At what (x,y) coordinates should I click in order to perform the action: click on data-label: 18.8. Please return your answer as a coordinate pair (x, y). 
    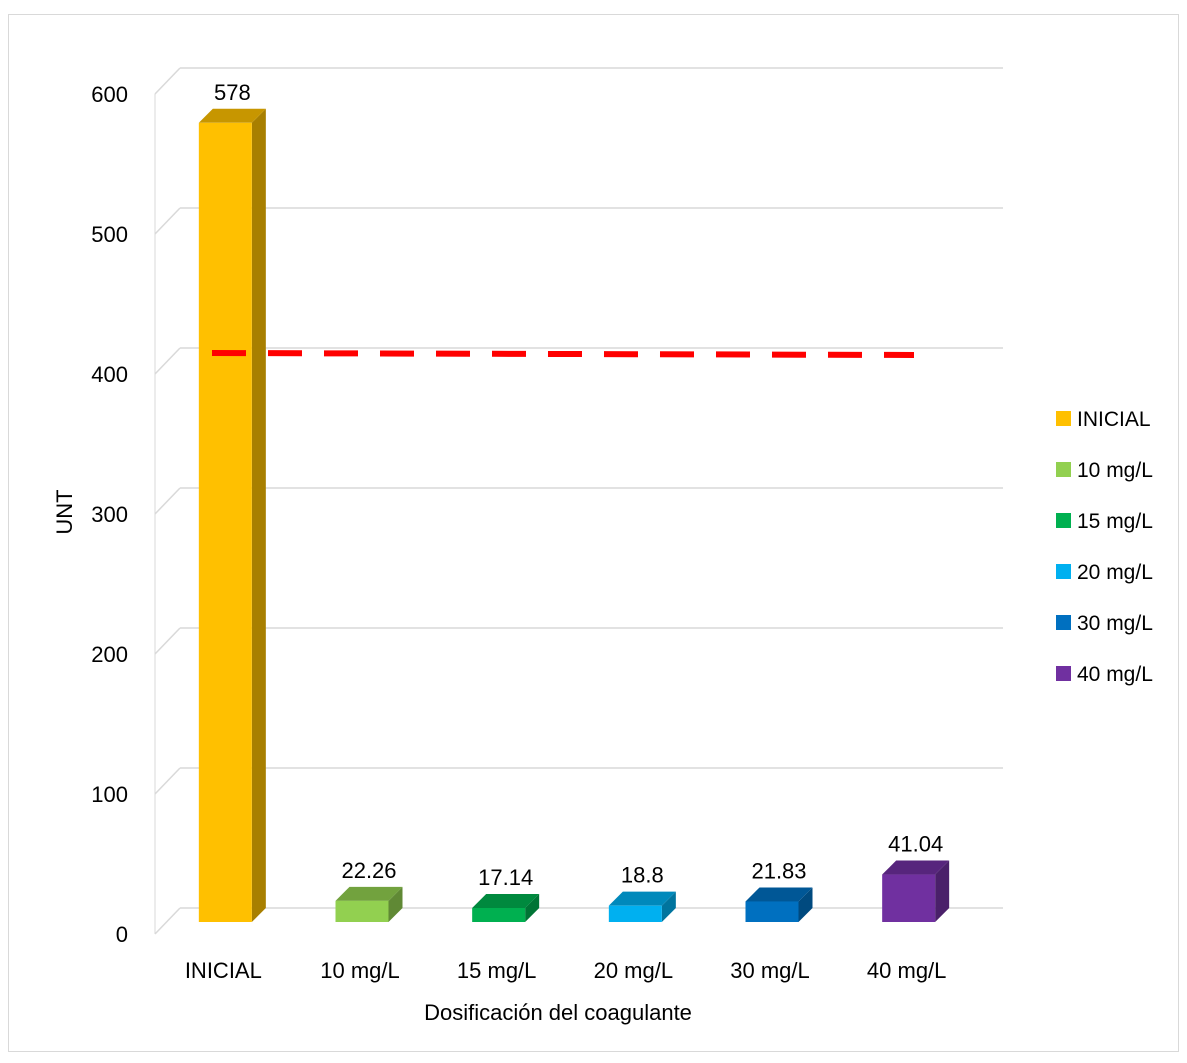
    Looking at the image, I should click on (642, 875).